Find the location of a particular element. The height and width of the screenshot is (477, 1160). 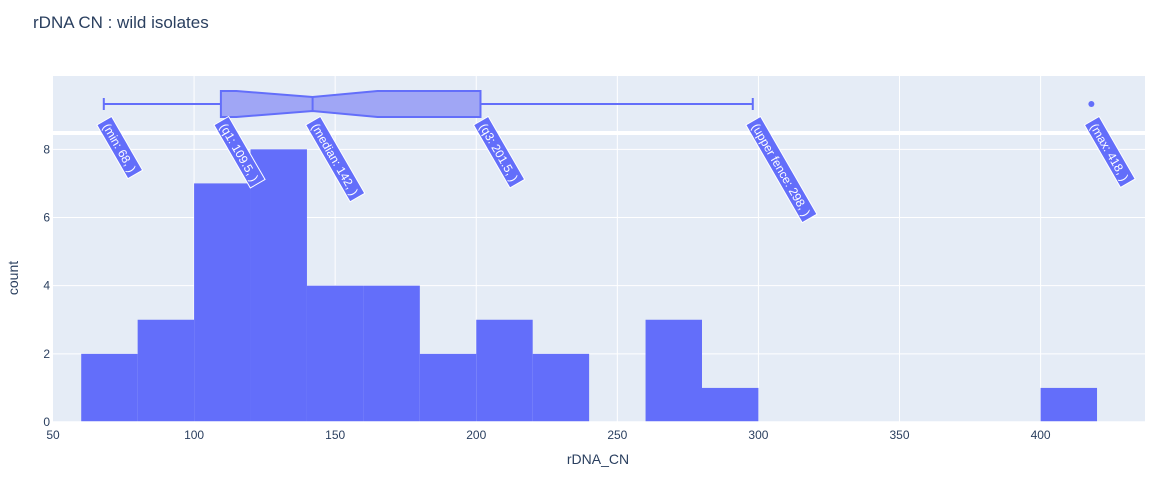

outlier-point is located at coordinates (1091, 104).